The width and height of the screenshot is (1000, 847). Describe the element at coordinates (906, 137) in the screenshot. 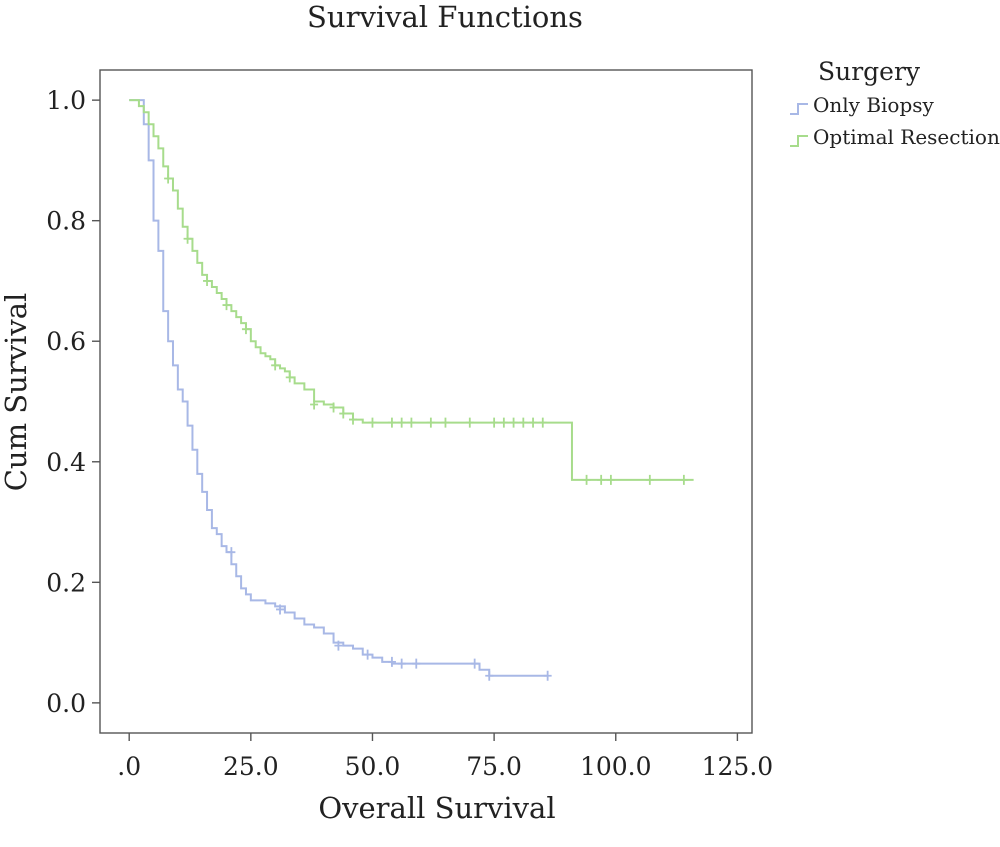

I see `legend-label: Optimal Resection` at that location.